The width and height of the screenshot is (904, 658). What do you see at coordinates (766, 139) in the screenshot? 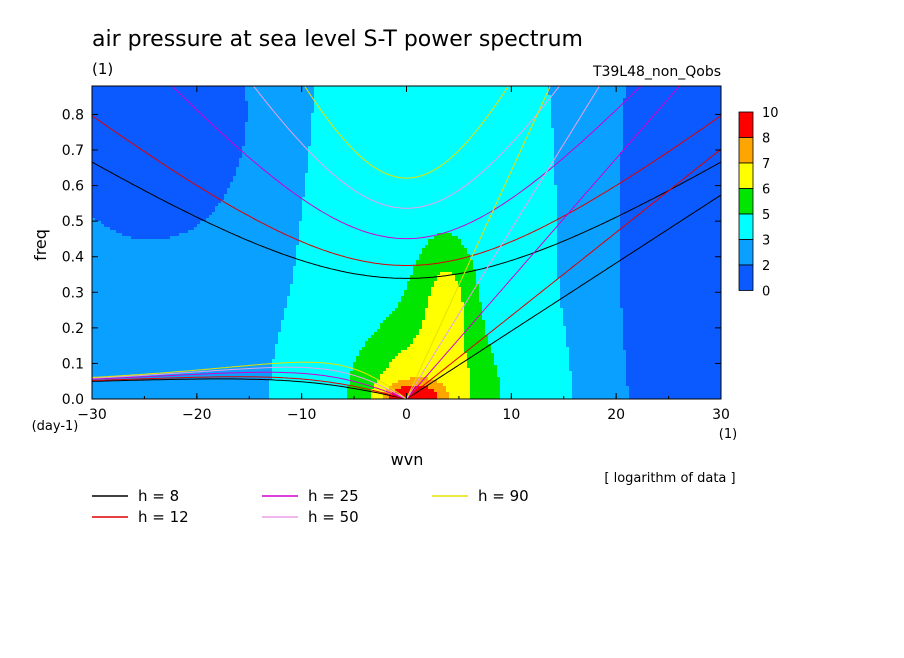
I see `colorbar-label: 8` at bounding box center [766, 139].